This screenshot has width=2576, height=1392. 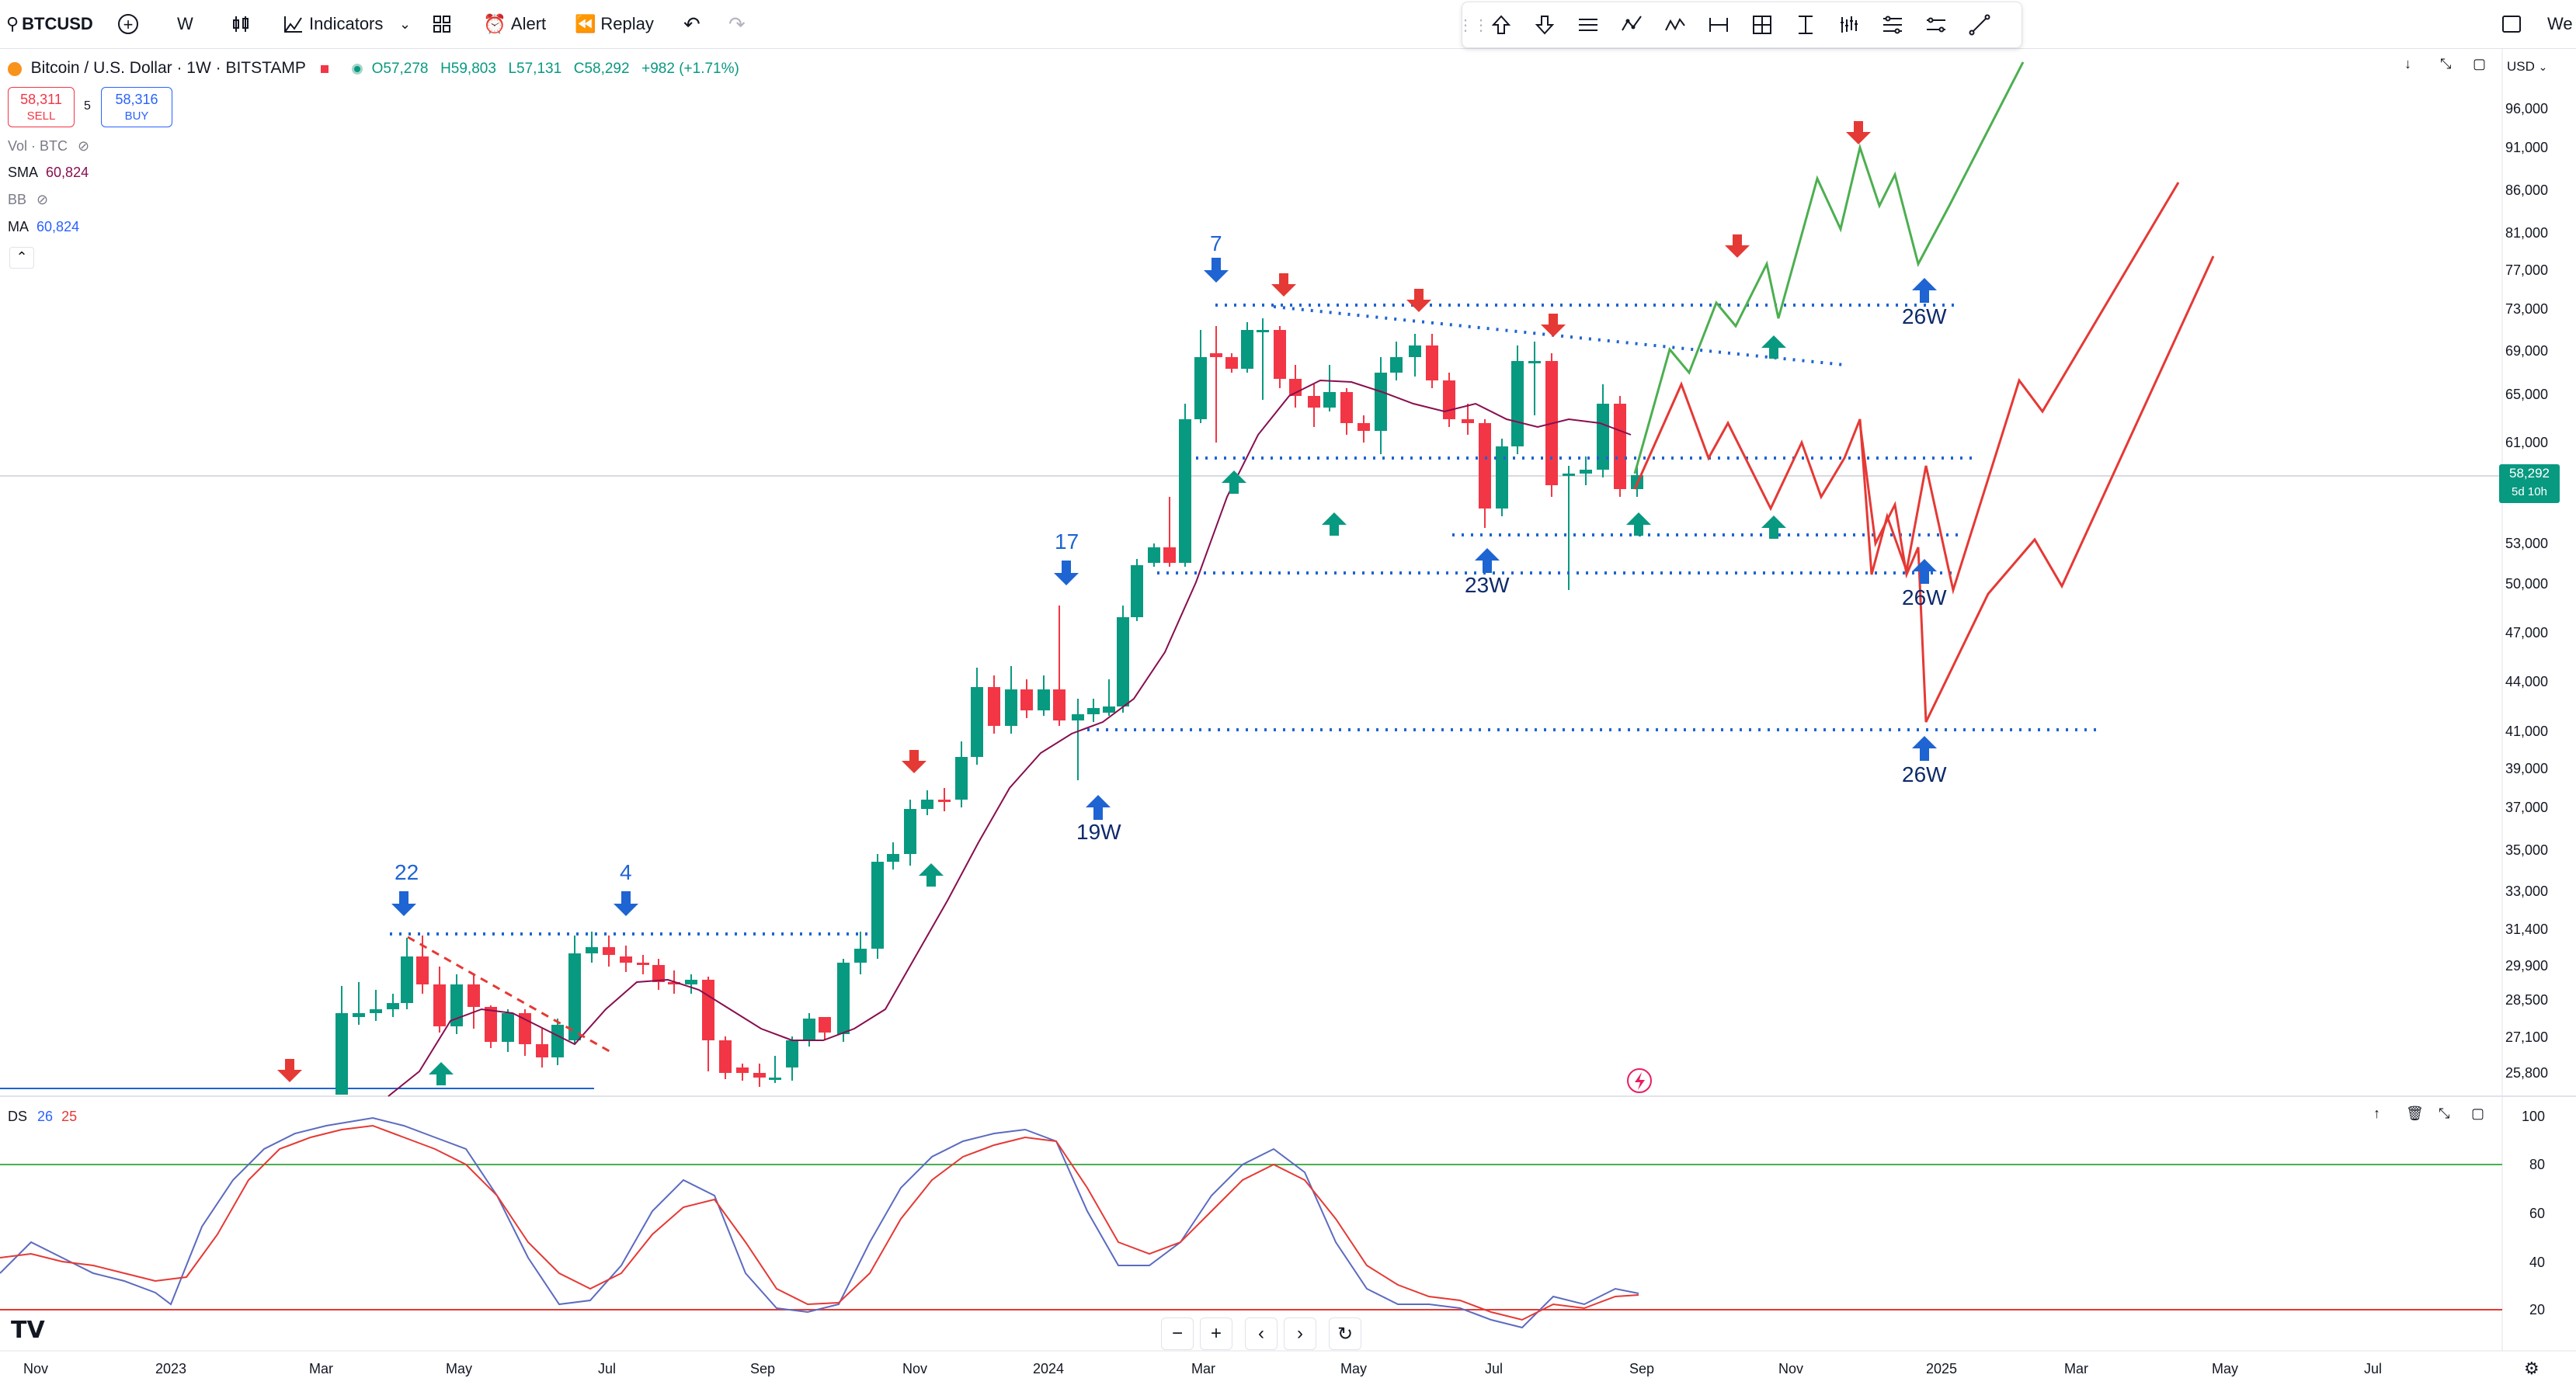 I want to click on osc-tick-label: 40, so click(x=2537, y=1262).